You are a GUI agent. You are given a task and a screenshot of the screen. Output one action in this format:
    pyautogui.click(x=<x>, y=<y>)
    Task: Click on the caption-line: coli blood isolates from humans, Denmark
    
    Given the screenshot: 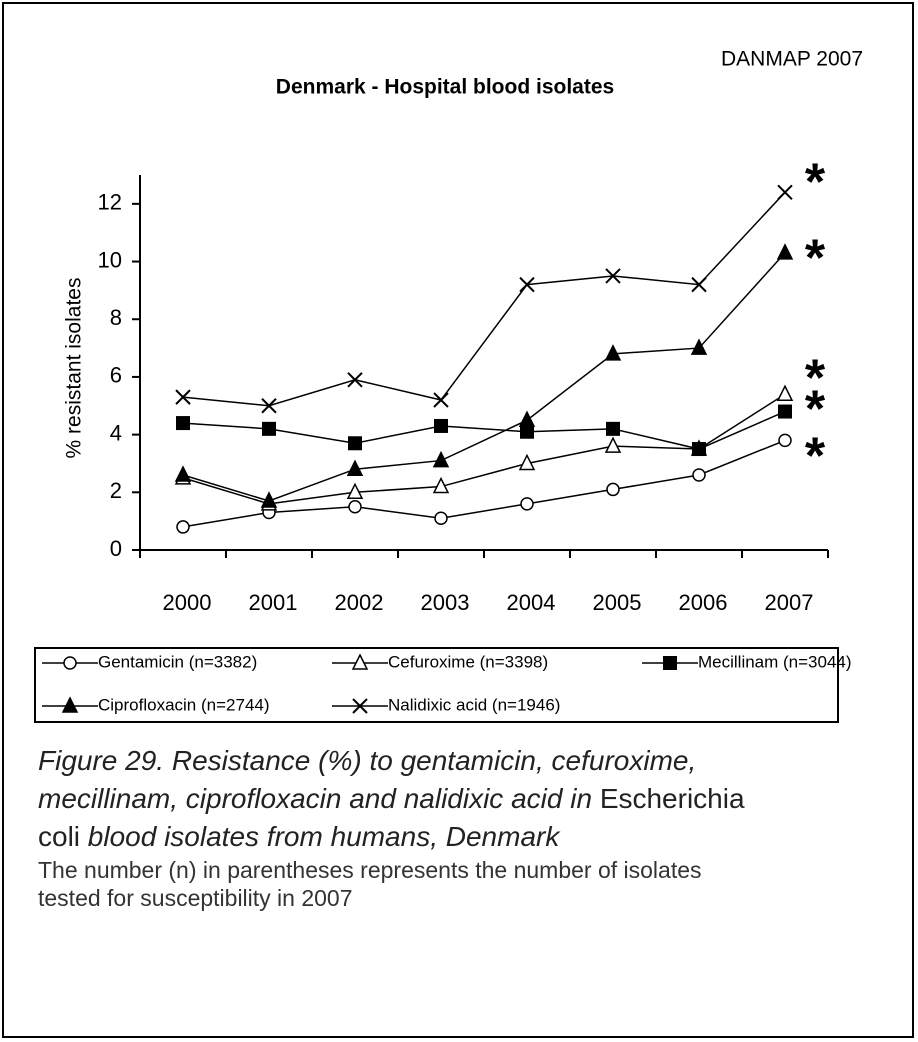 What is the action you would take?
    pyautogui.click(x=468, y=837)
    